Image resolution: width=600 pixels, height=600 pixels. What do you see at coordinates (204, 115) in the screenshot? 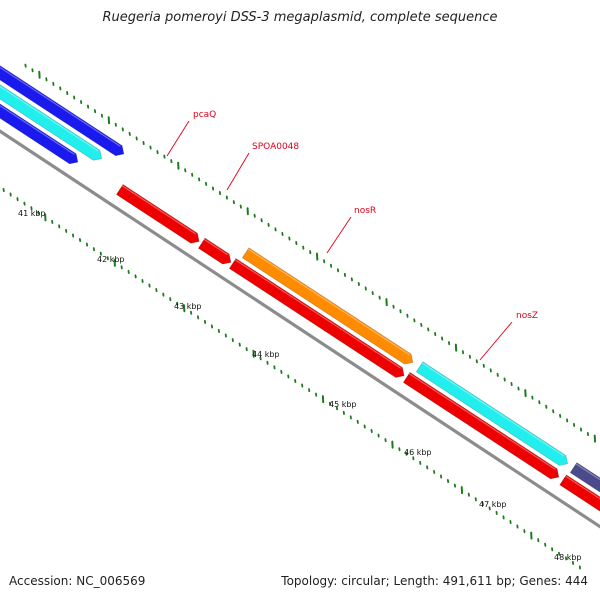
I see `gene-label: pcaQ` at bounding box center [204, 115].